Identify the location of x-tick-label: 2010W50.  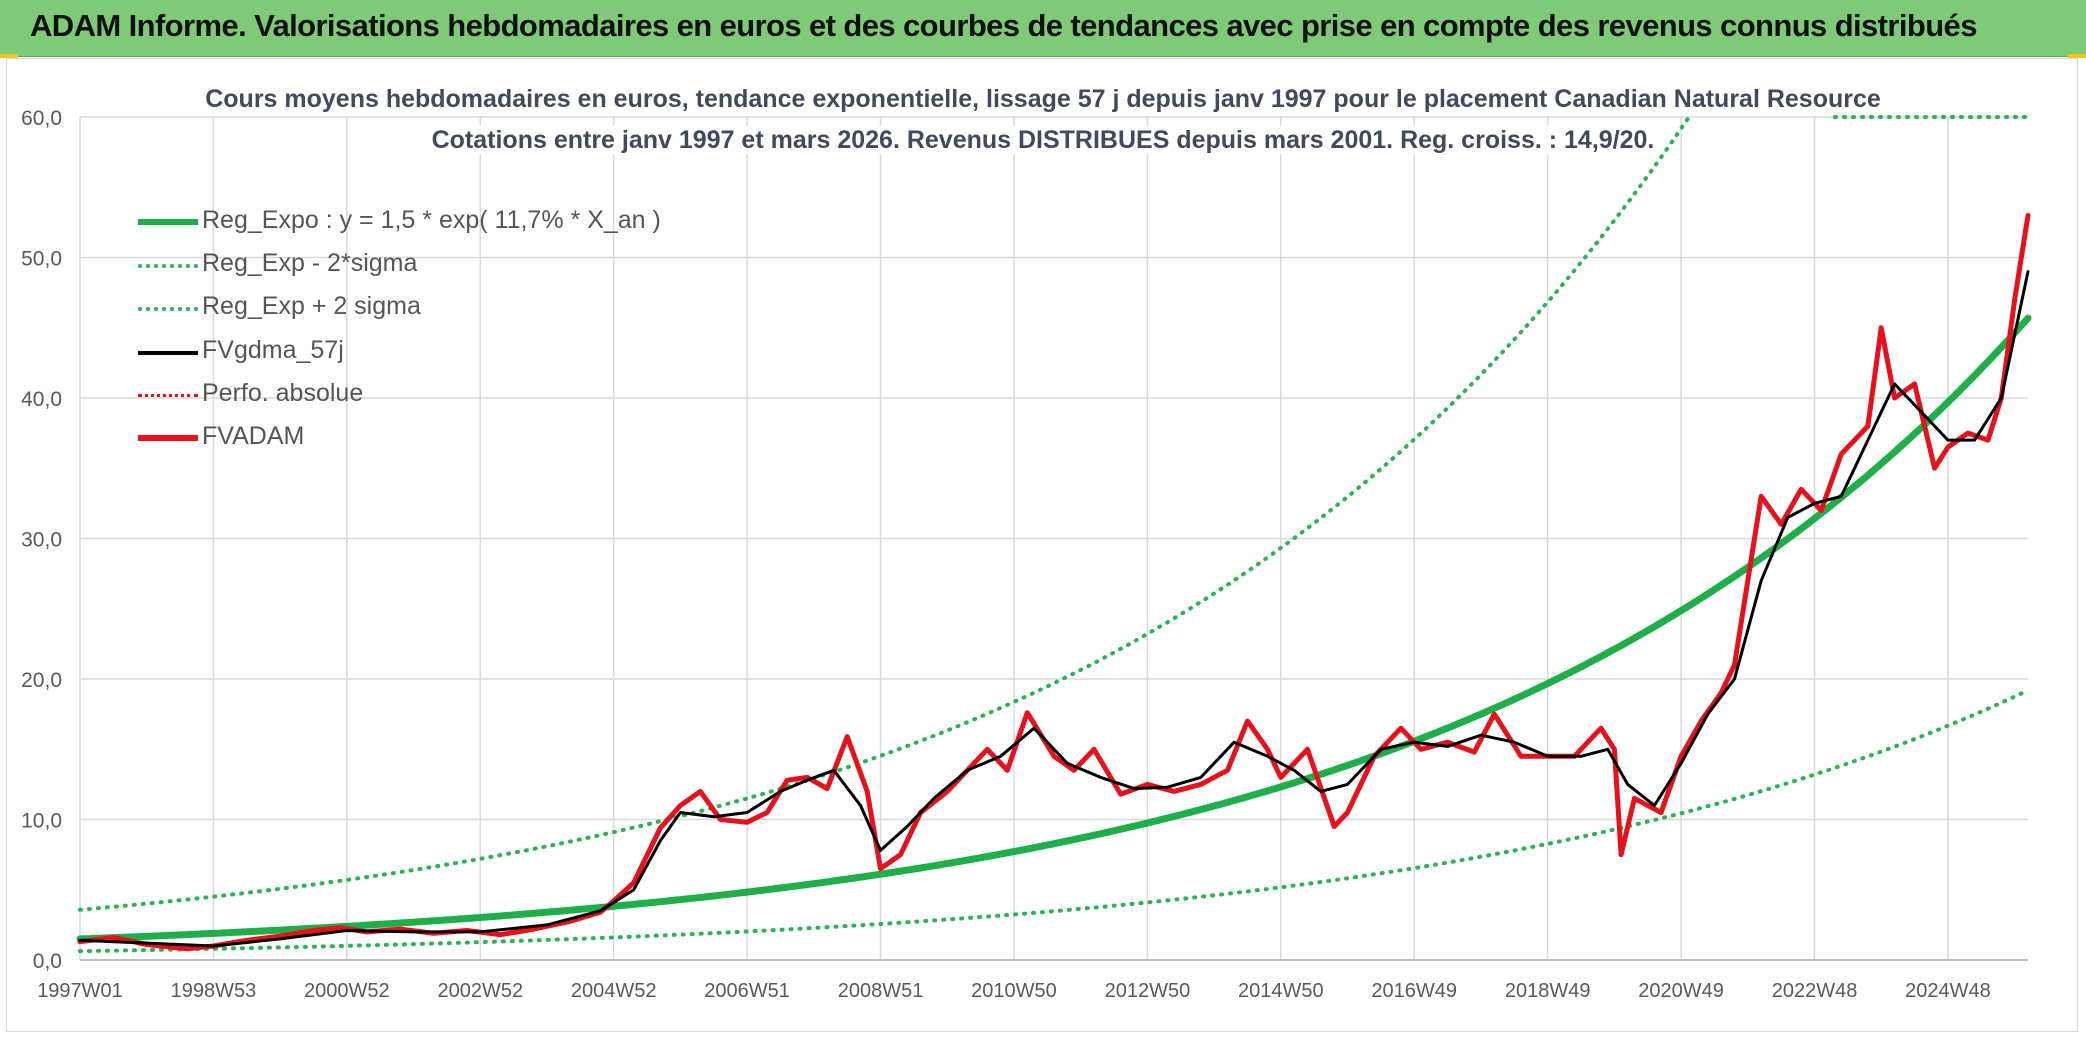
(1014, 991).